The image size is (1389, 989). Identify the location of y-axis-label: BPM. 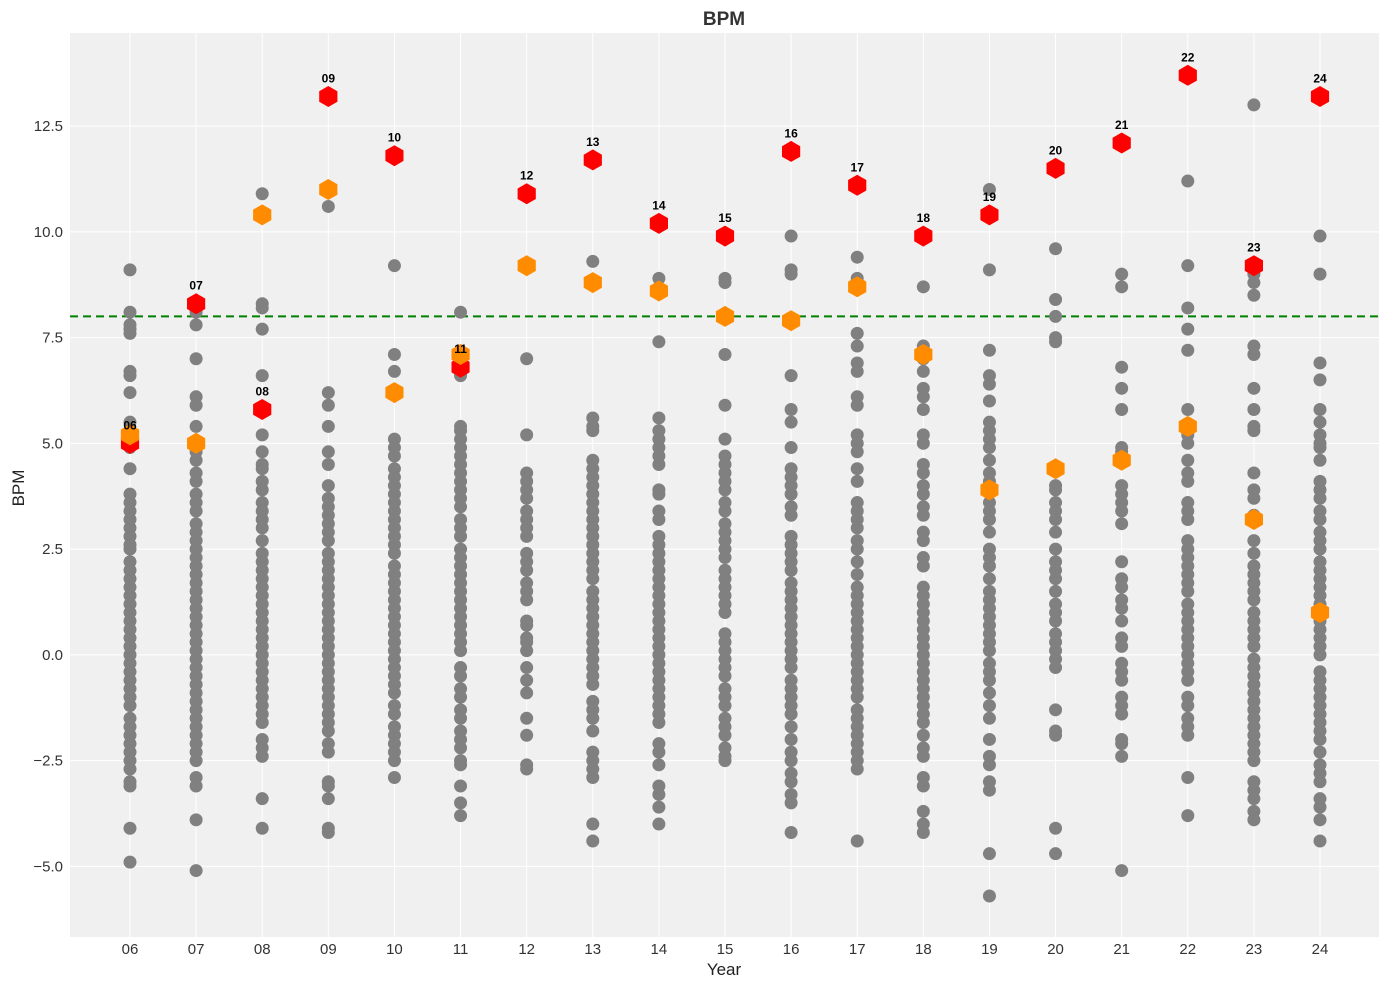
(18, 488).